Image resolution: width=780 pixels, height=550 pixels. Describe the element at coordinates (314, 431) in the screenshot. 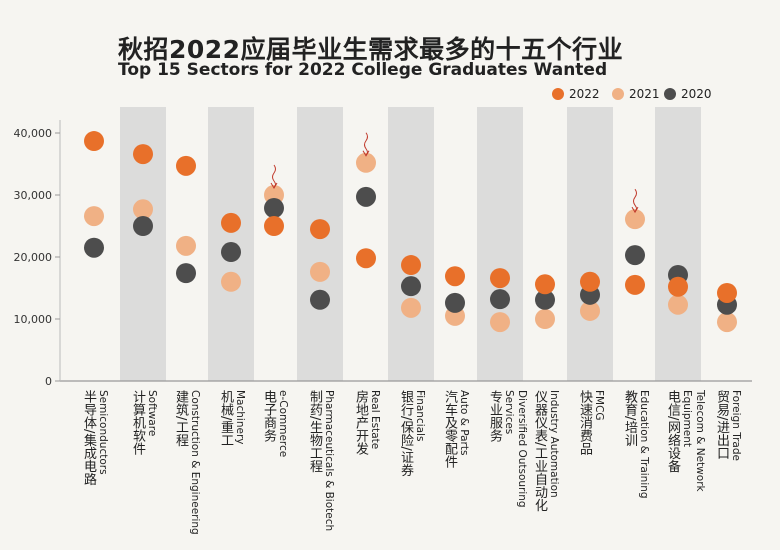

I see `x-tick-label-zh: 制药/生物工程` at that location.